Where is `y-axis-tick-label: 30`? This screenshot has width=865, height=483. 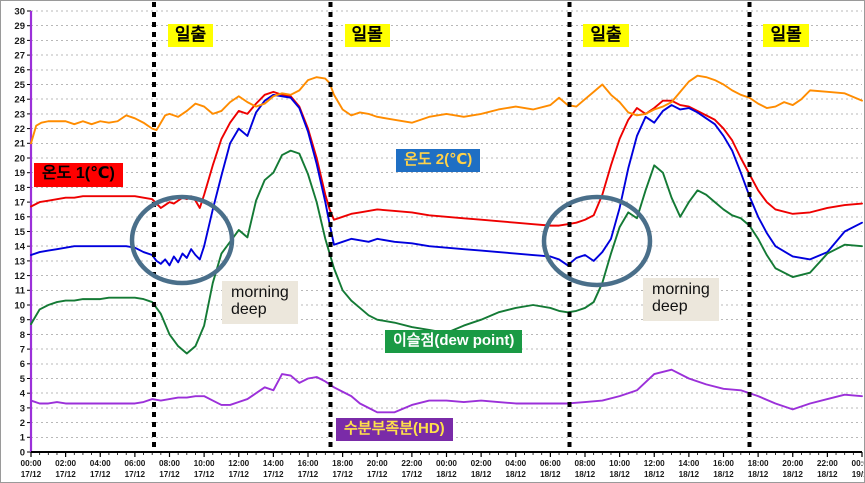
y-axis-tick-label: 30 is located at coordinates (19, 11).